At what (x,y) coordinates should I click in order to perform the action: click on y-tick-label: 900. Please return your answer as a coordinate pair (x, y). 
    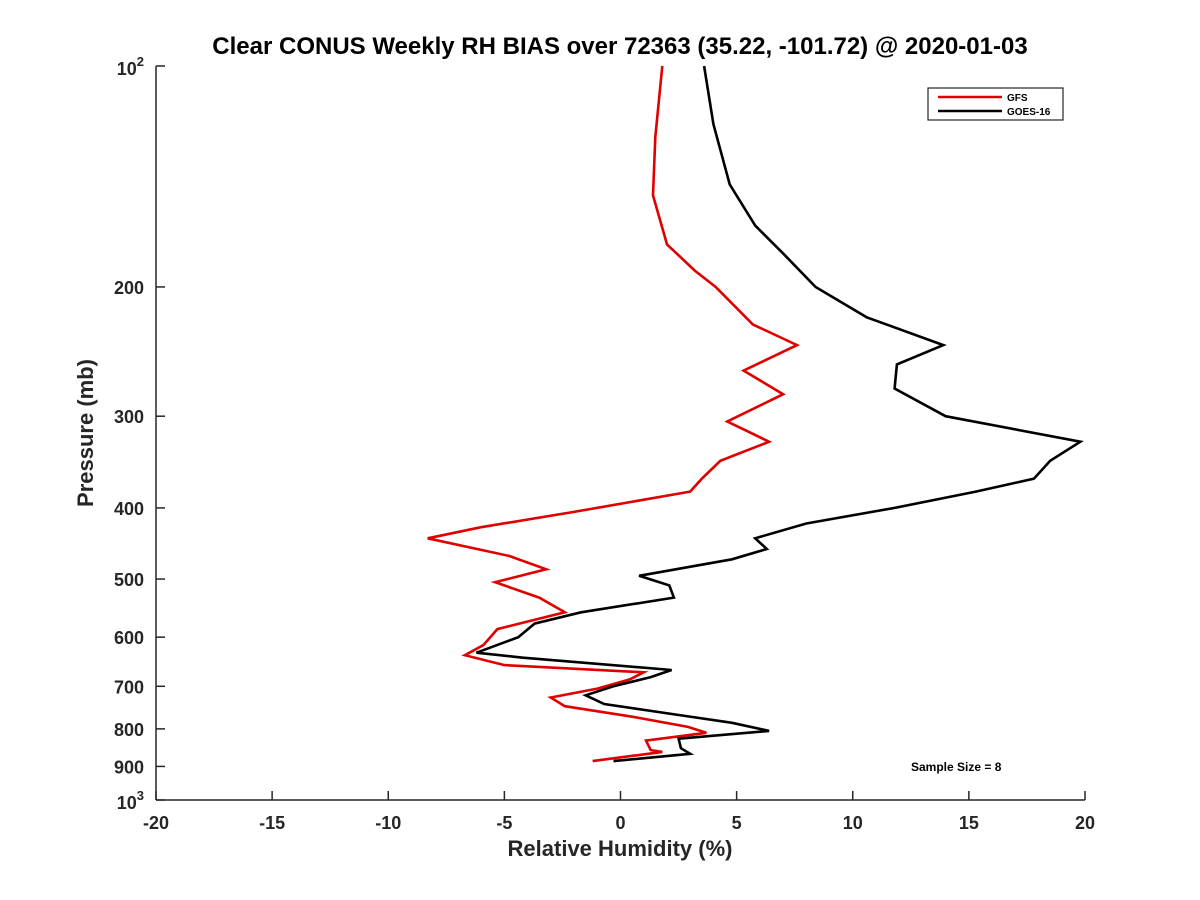
    Looking at the image, I should click on (129, 767).